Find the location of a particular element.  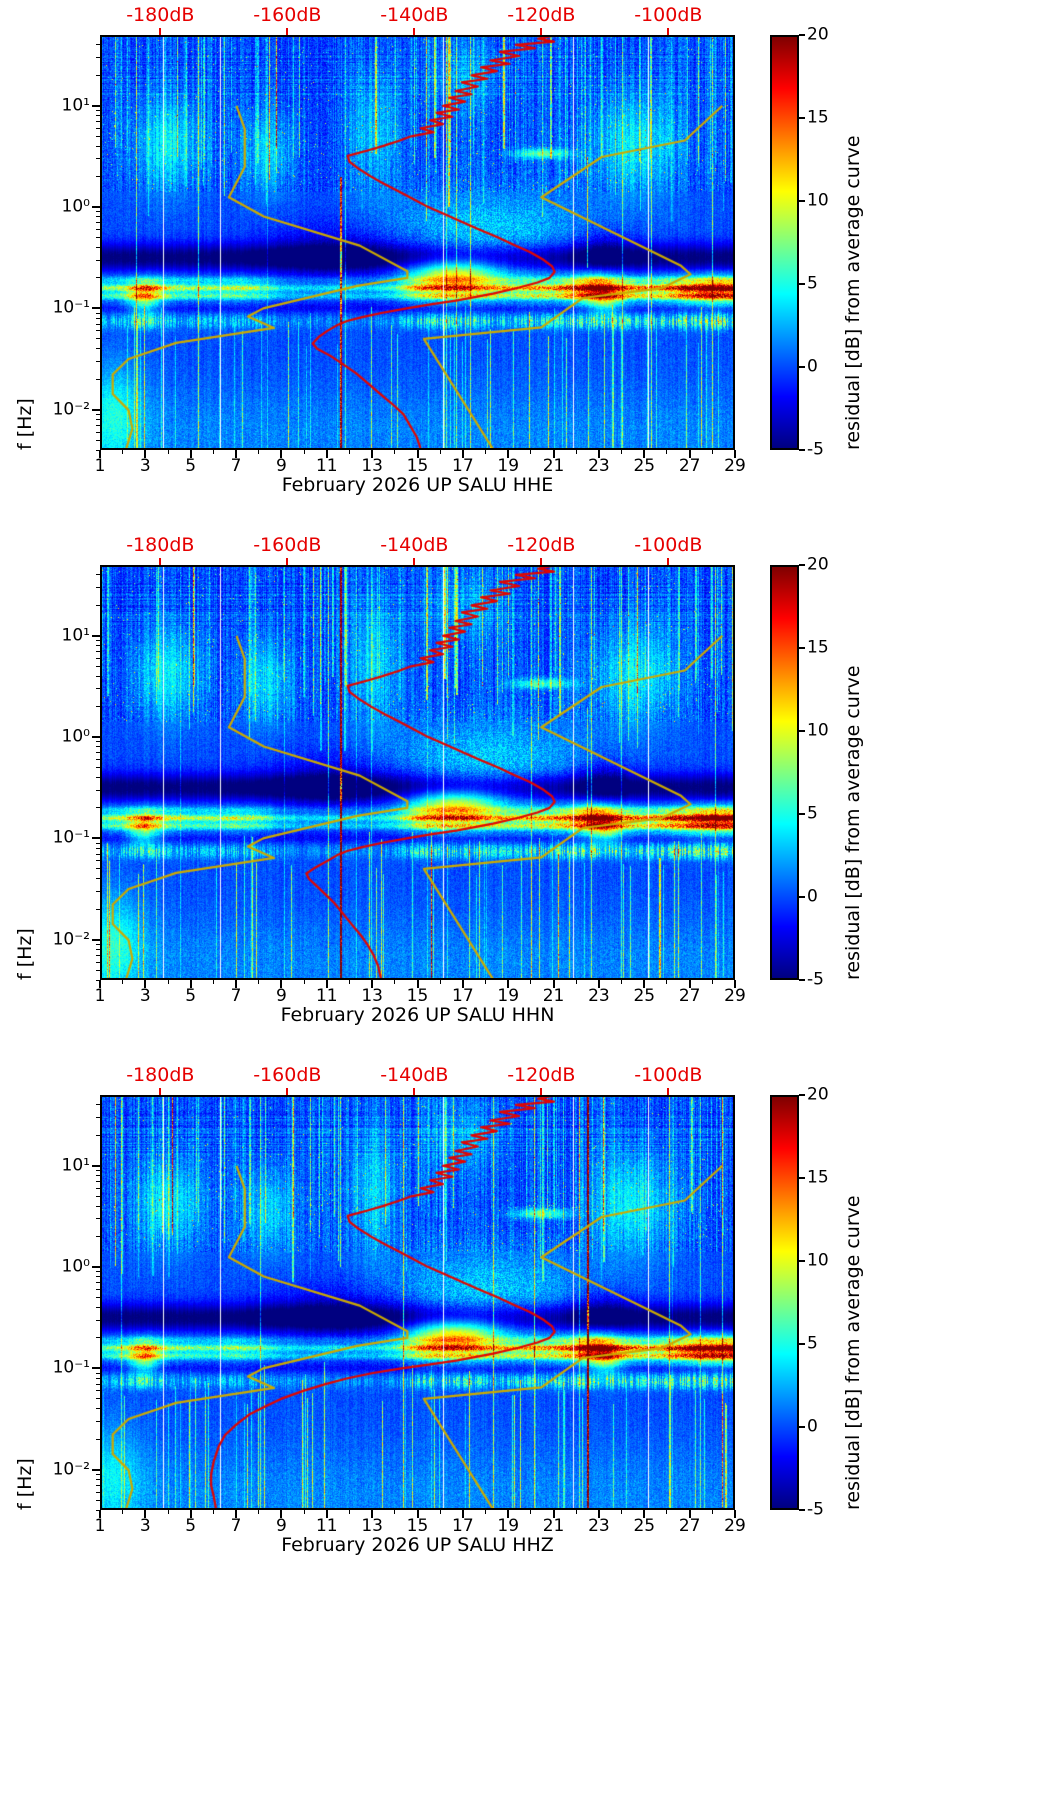

db-axis-tick-label: -120dB is located at coordinates (541, 1075).